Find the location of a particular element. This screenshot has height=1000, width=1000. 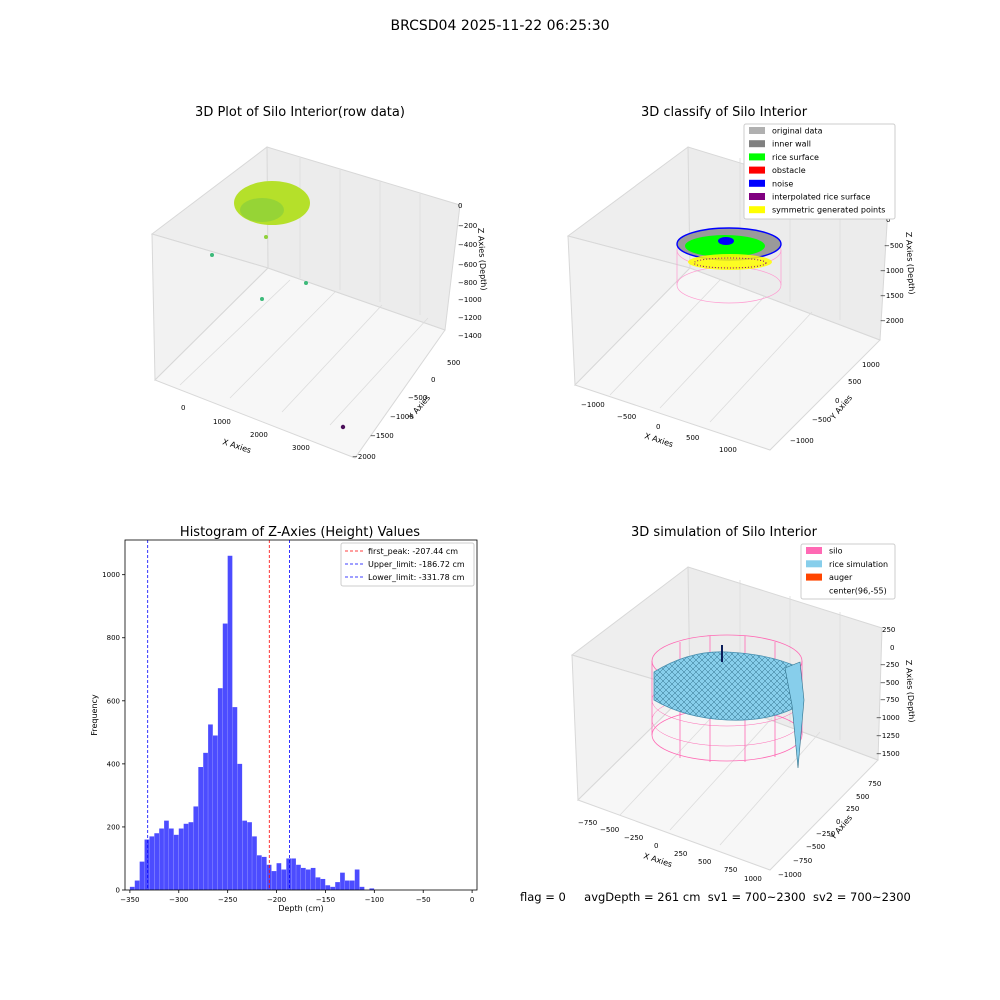

panel3-title: Histogram of Z-Axies (Height) Values is located at coordinates (300, 532).